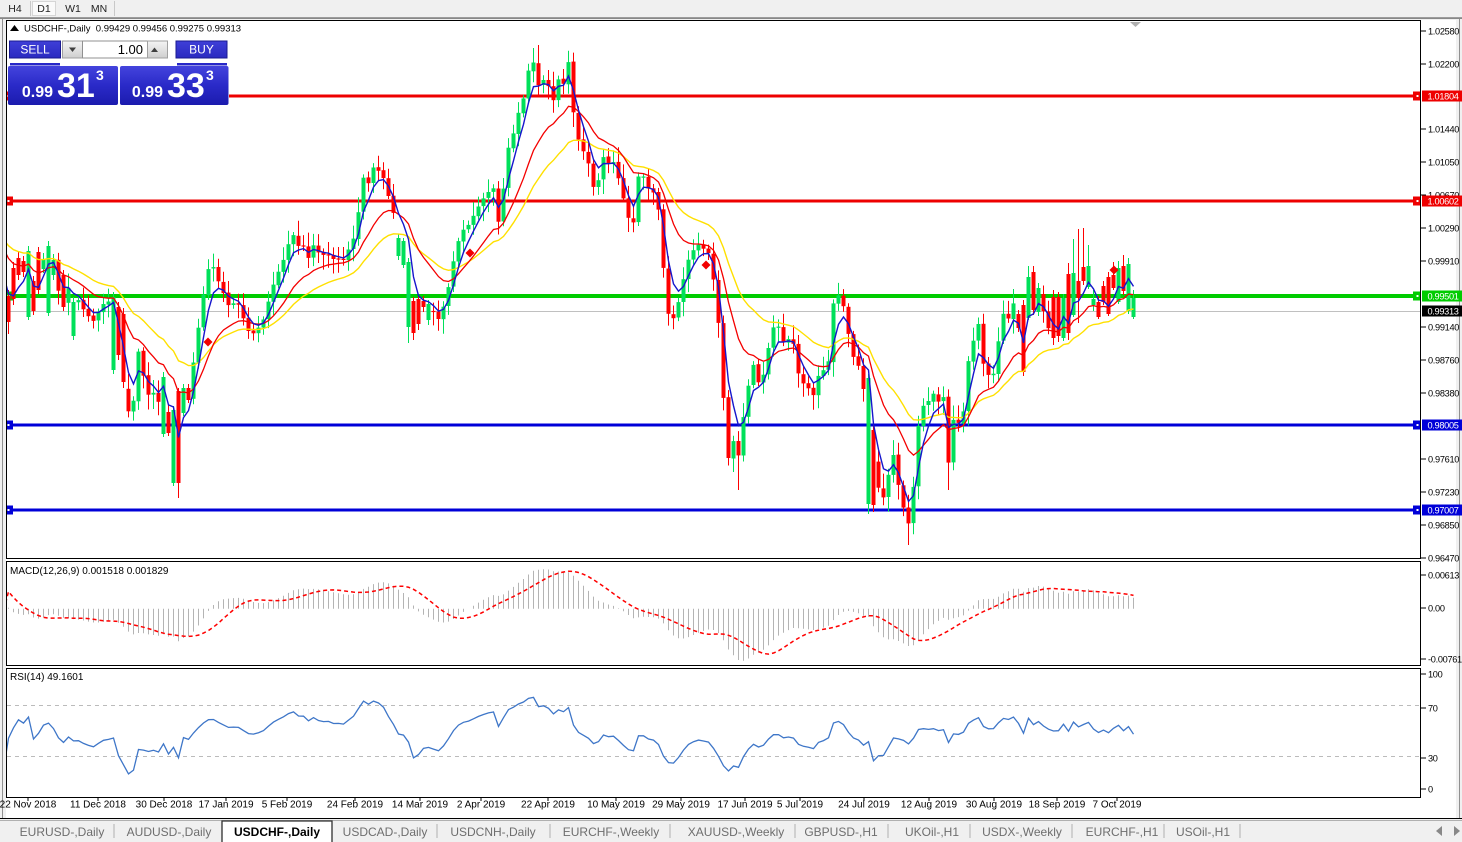 This screenshot has height=842, width=1462. What do you see at coordinates (98, 805) in the screenshot?
I see `svg-text: 11 Dec 2018` at bounding box center [98, 805].